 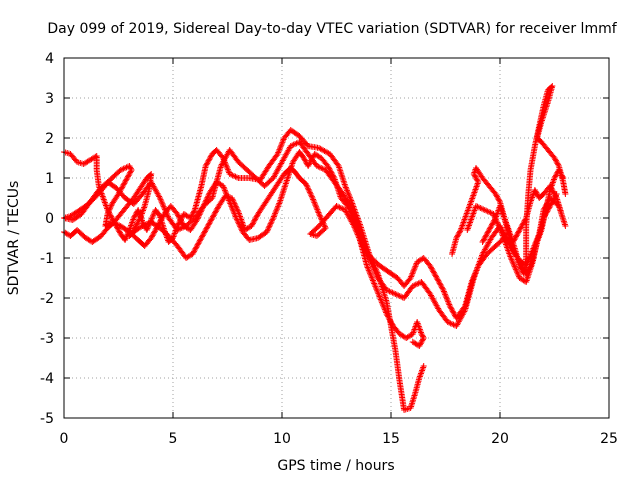 What do you see at coordinates (49, 219) in the screenshot?
I see `y-tick-label: 0` at bounding box center [49, 219].